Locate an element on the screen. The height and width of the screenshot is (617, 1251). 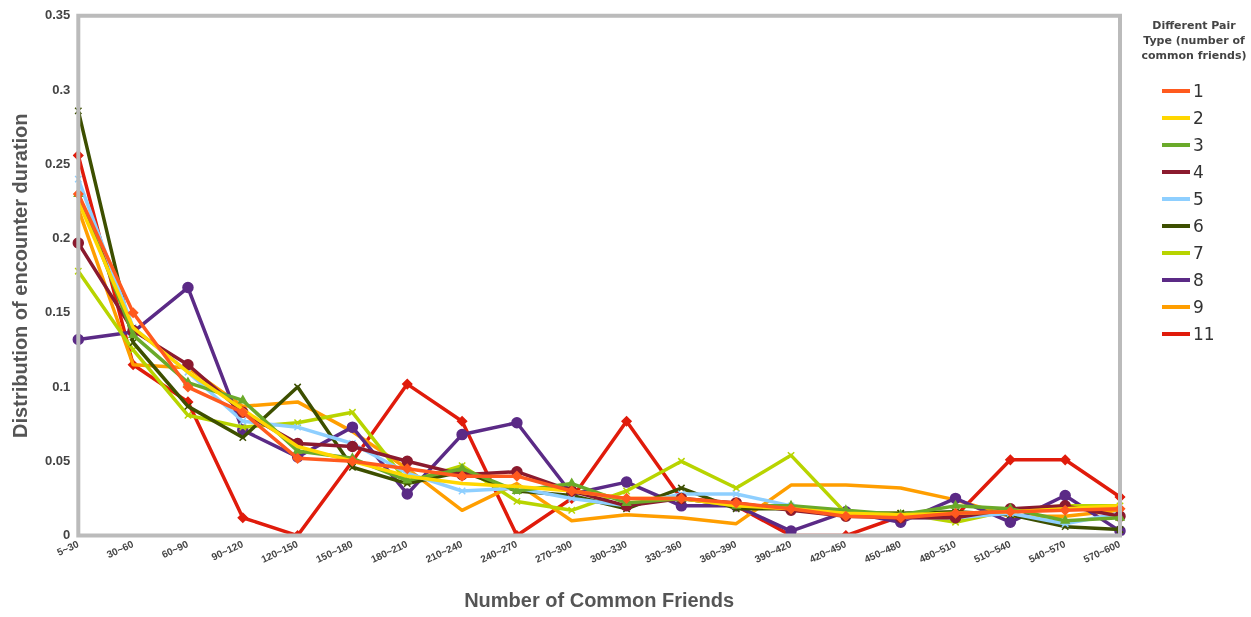
legend-label: 11 is located at coordinates (1204, 333).